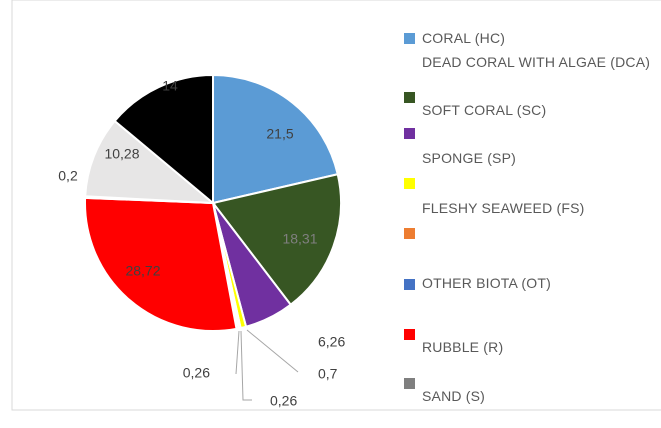 Image resolution: width=661 pixels, height=428 pixels. What do you see at coordinates (142, 271) in the screenshot?
I see `data-label: 28,72` at bounding box center [142, 271].